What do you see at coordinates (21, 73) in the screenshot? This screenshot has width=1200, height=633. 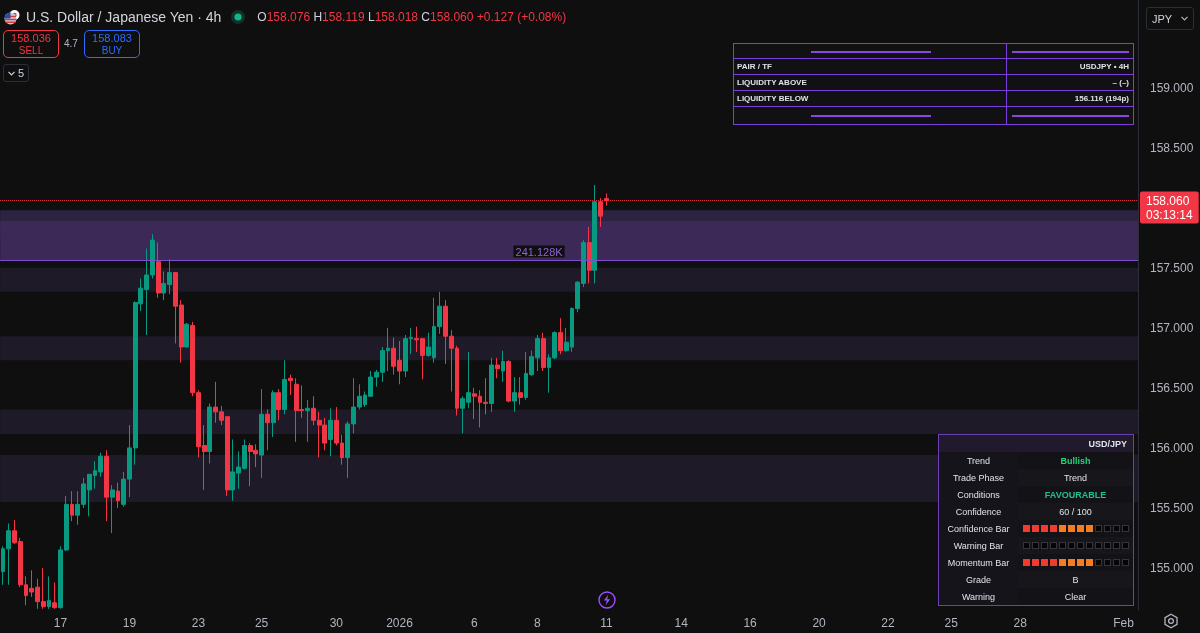 I see `annotation: 5` at bounding box center [21, 73].